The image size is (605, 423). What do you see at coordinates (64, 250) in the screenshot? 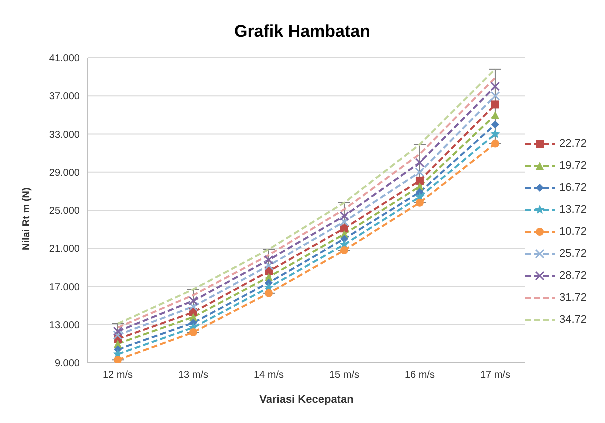
I see `y-tick-label: 21.000` at bounding box center [64, 250].